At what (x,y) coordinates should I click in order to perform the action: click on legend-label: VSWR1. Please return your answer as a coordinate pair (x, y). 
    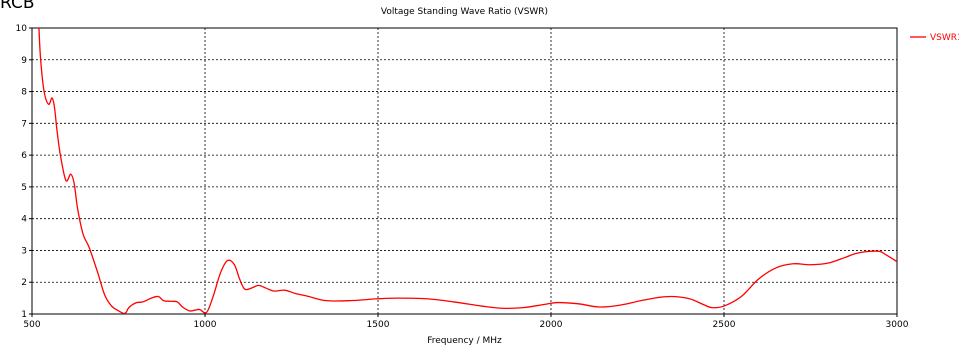
    Looking at the image, I should click on (944, 38).